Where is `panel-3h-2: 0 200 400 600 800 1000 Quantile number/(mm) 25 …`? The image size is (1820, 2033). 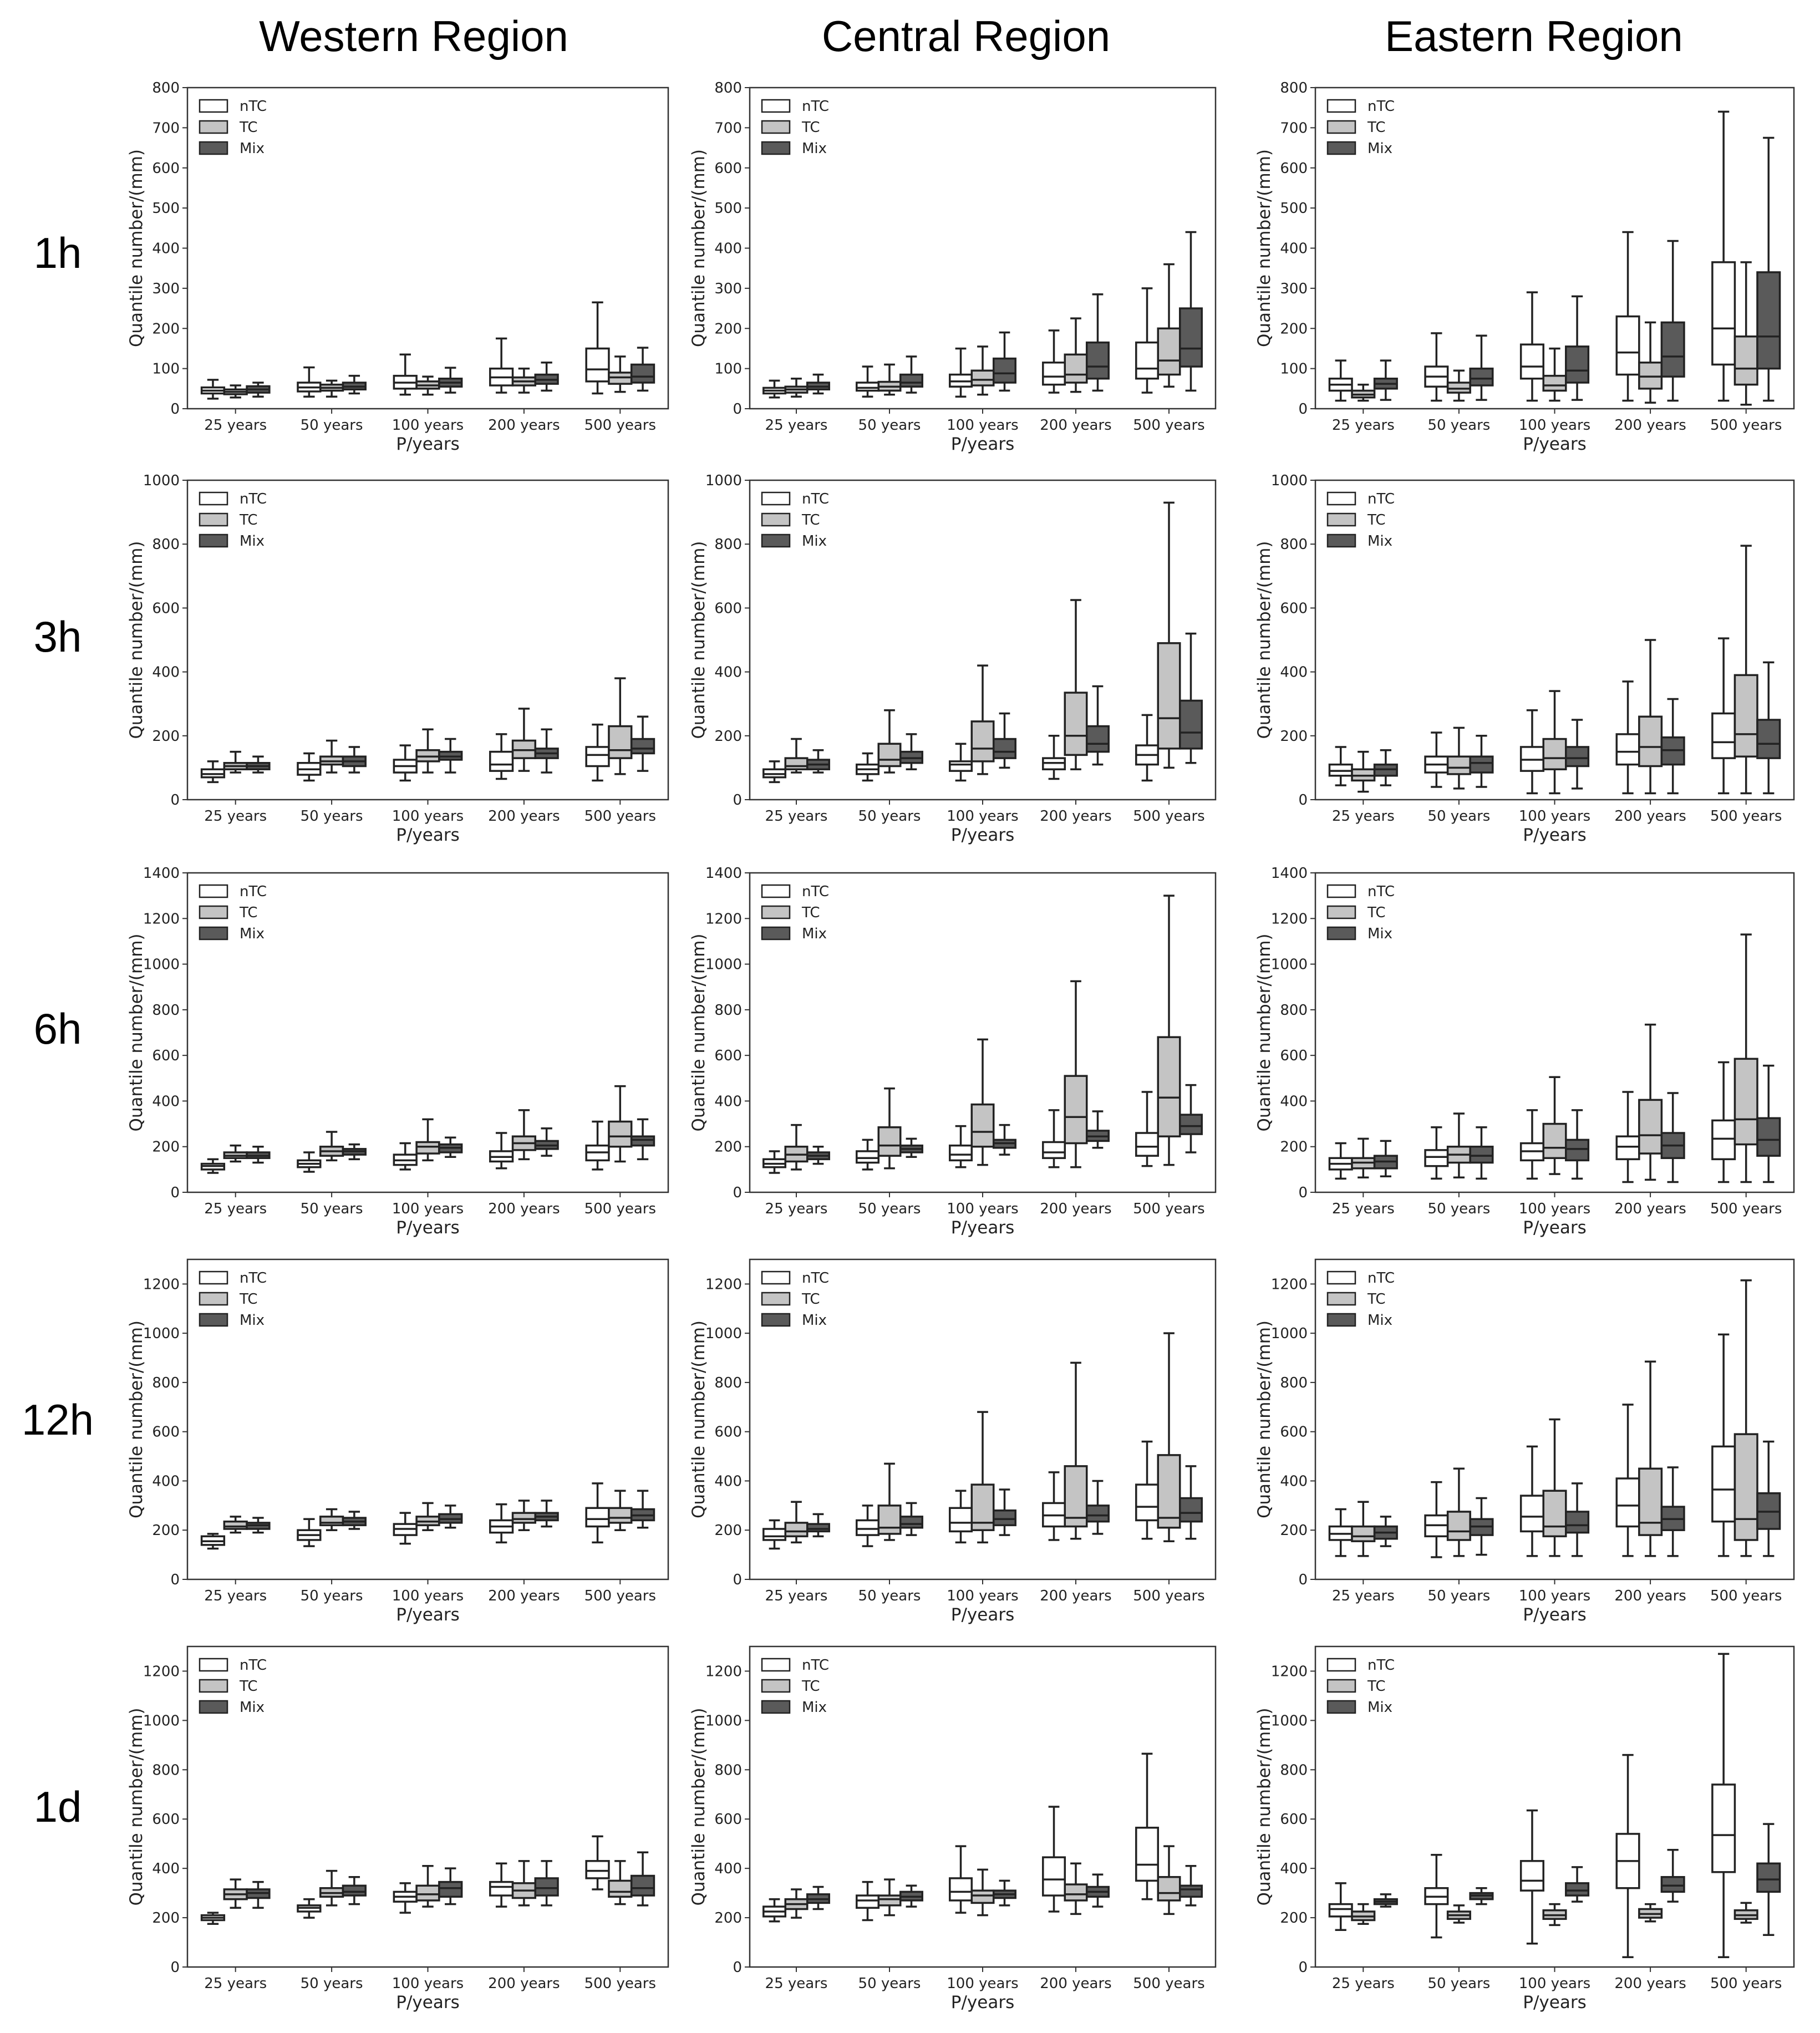
panel-3h-2: 0 200 400 600 800 1000 Quantile number/(mm) 25 … is located at coordinates (1524, 658).